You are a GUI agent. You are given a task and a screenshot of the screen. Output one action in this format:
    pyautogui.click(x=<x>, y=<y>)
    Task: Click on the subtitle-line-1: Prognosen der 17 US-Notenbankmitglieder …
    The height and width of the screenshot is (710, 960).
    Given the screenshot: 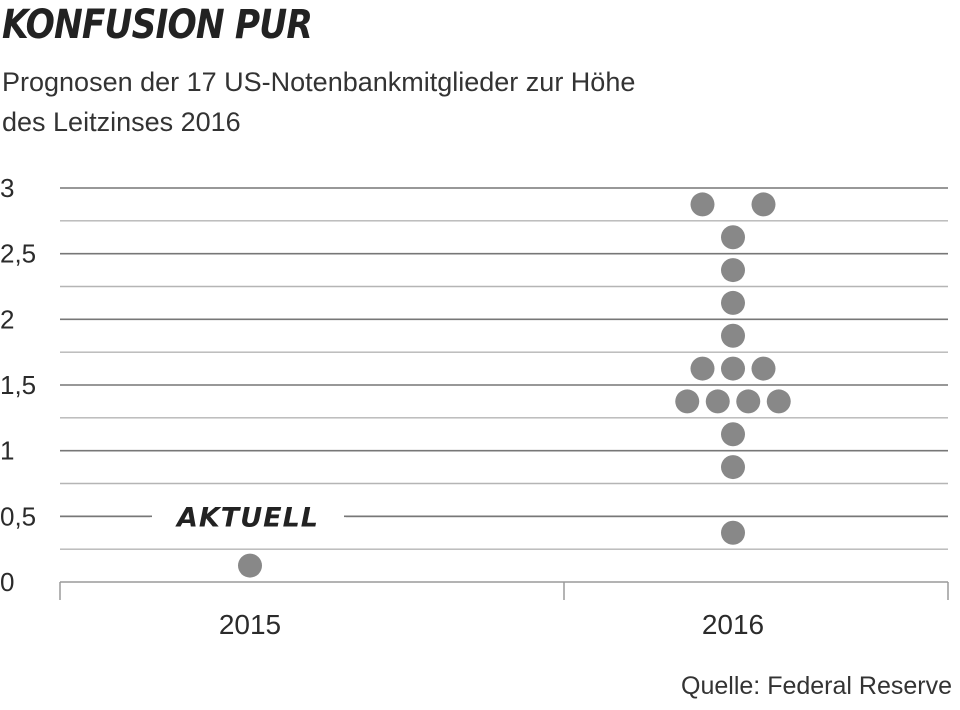 What is the action you would take?
    pyautogui.click(x=319, y=82)
    